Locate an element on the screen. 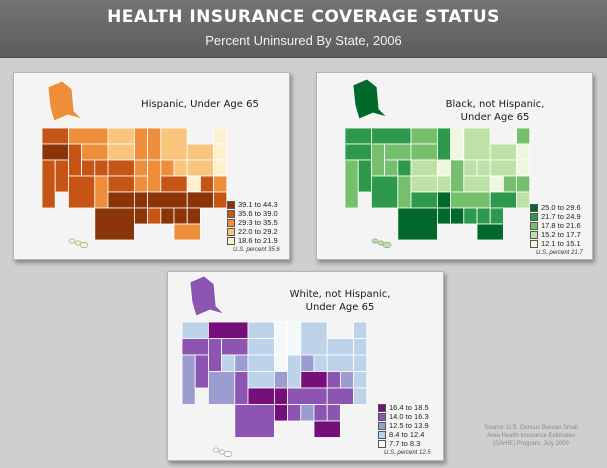 Image resolution: width=607 pixels, height=468 pixels. legend-label: 15.2 to 17.7 is located at coordinates (561, 234).